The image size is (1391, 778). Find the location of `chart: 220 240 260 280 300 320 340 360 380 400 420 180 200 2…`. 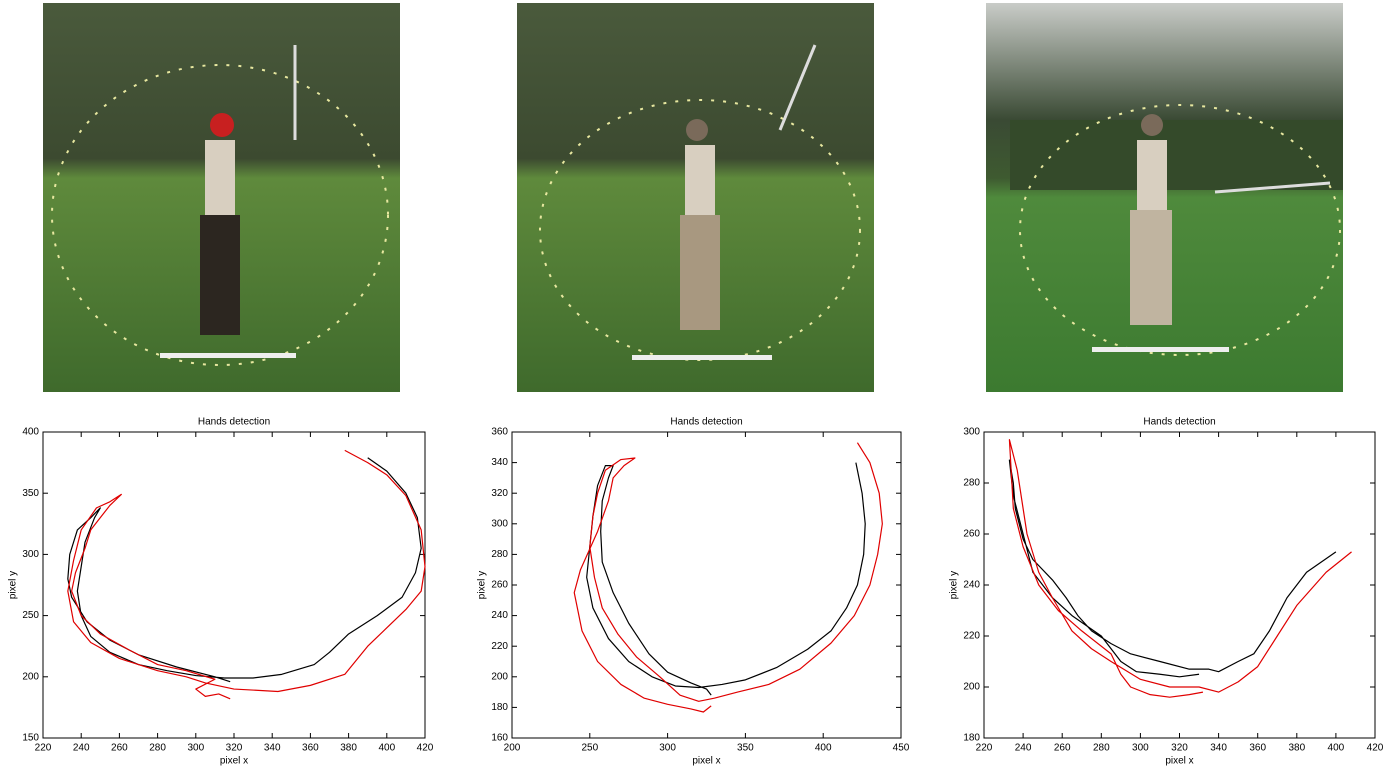

chart: 220 240 260 280 300 320 340 360 380 400 420 180 200 2… is located at coordinates (1166, 592).